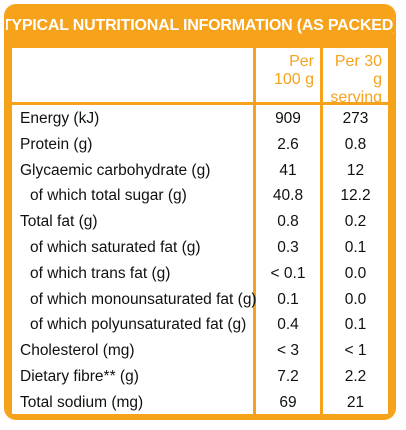 Image resolution: width=406 pixels, height=430 pixels. What do you see at coordinates (59, 222) in the screenshot?
I see `row-label: Total fat (g)` at bounding box center [59, 222].